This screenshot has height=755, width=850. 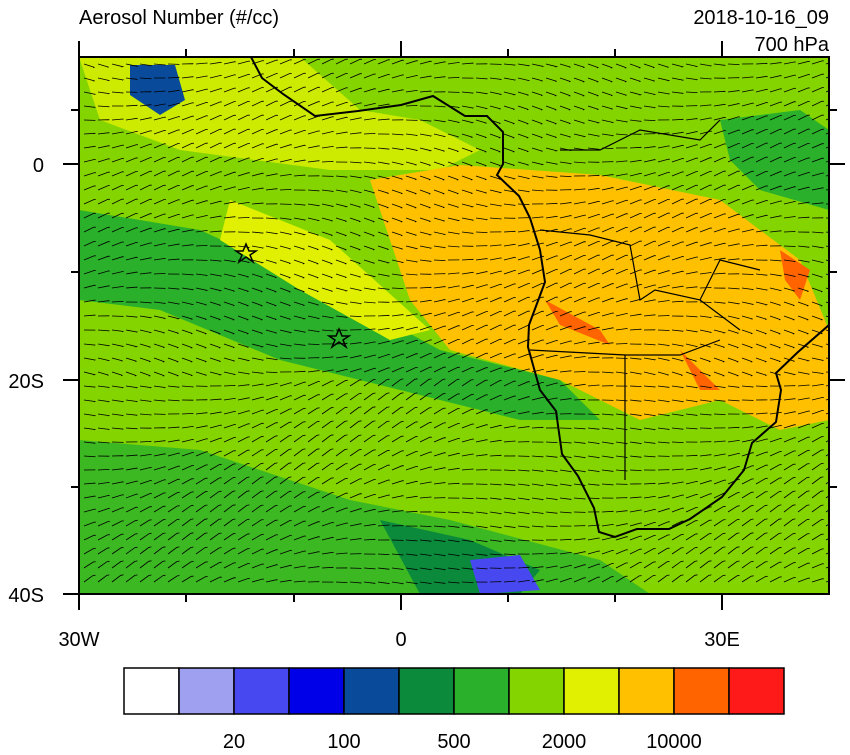 What do you see at coordinates (761, 18) in the screenshot?
I see `time-stamp: 2018-10-16_09` at bounding box center [761, 18].